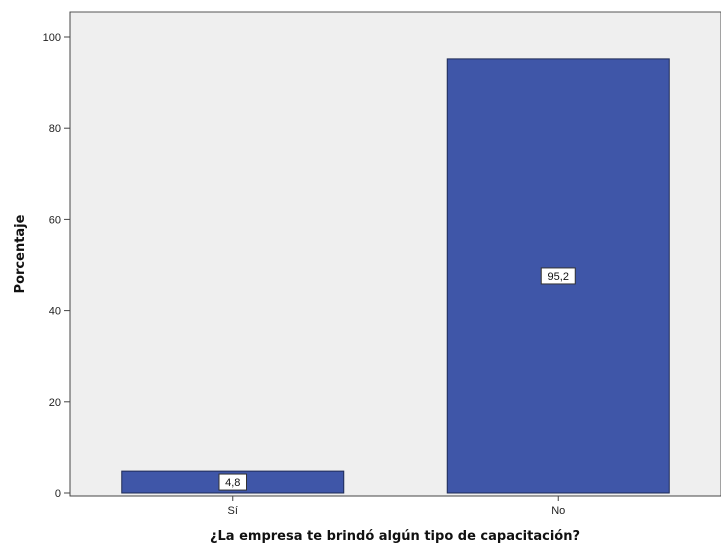 Image resolution: width=721 pixels, height=550 pixels. I want to click on data-label: 95,2, so click(558, 277).